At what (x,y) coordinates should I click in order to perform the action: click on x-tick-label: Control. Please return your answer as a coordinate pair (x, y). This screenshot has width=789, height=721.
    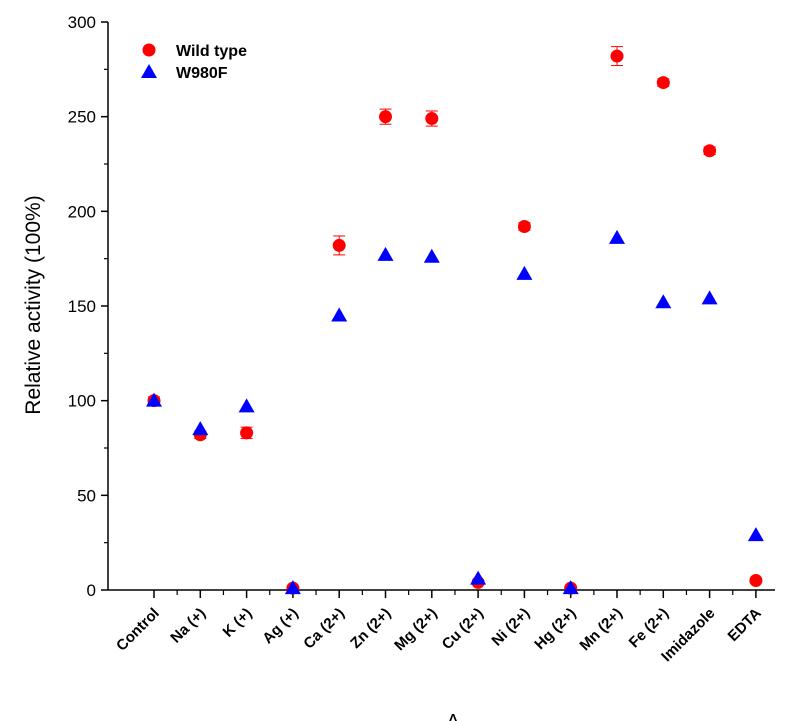
    Looking at the image, I should click on (138, 630).